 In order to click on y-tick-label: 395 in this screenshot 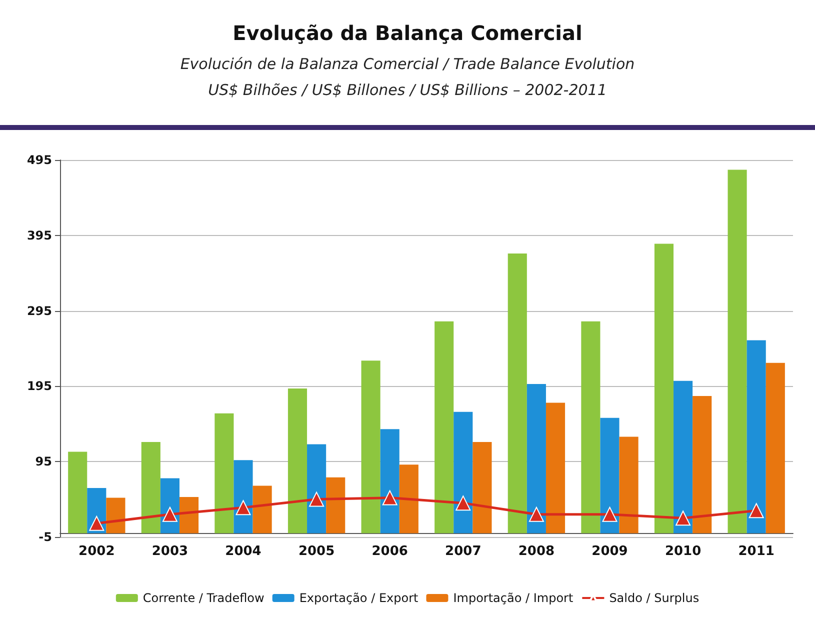, I will do `click(39, 235)`.